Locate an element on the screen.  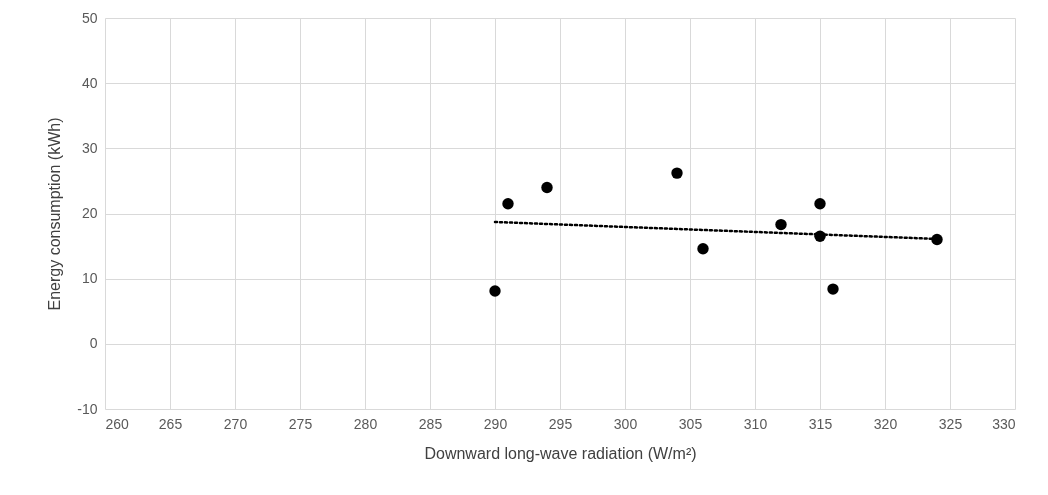
x-tick-label: 260 is located at coordinates (117, 423).